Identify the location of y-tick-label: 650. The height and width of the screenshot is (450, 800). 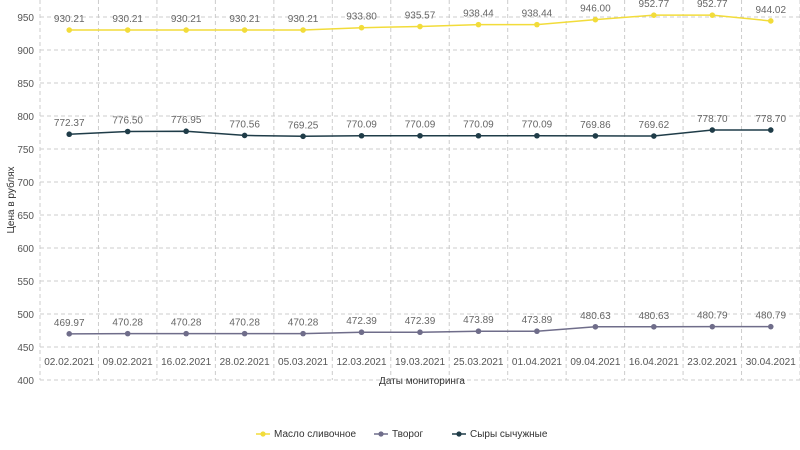
(25, 216).